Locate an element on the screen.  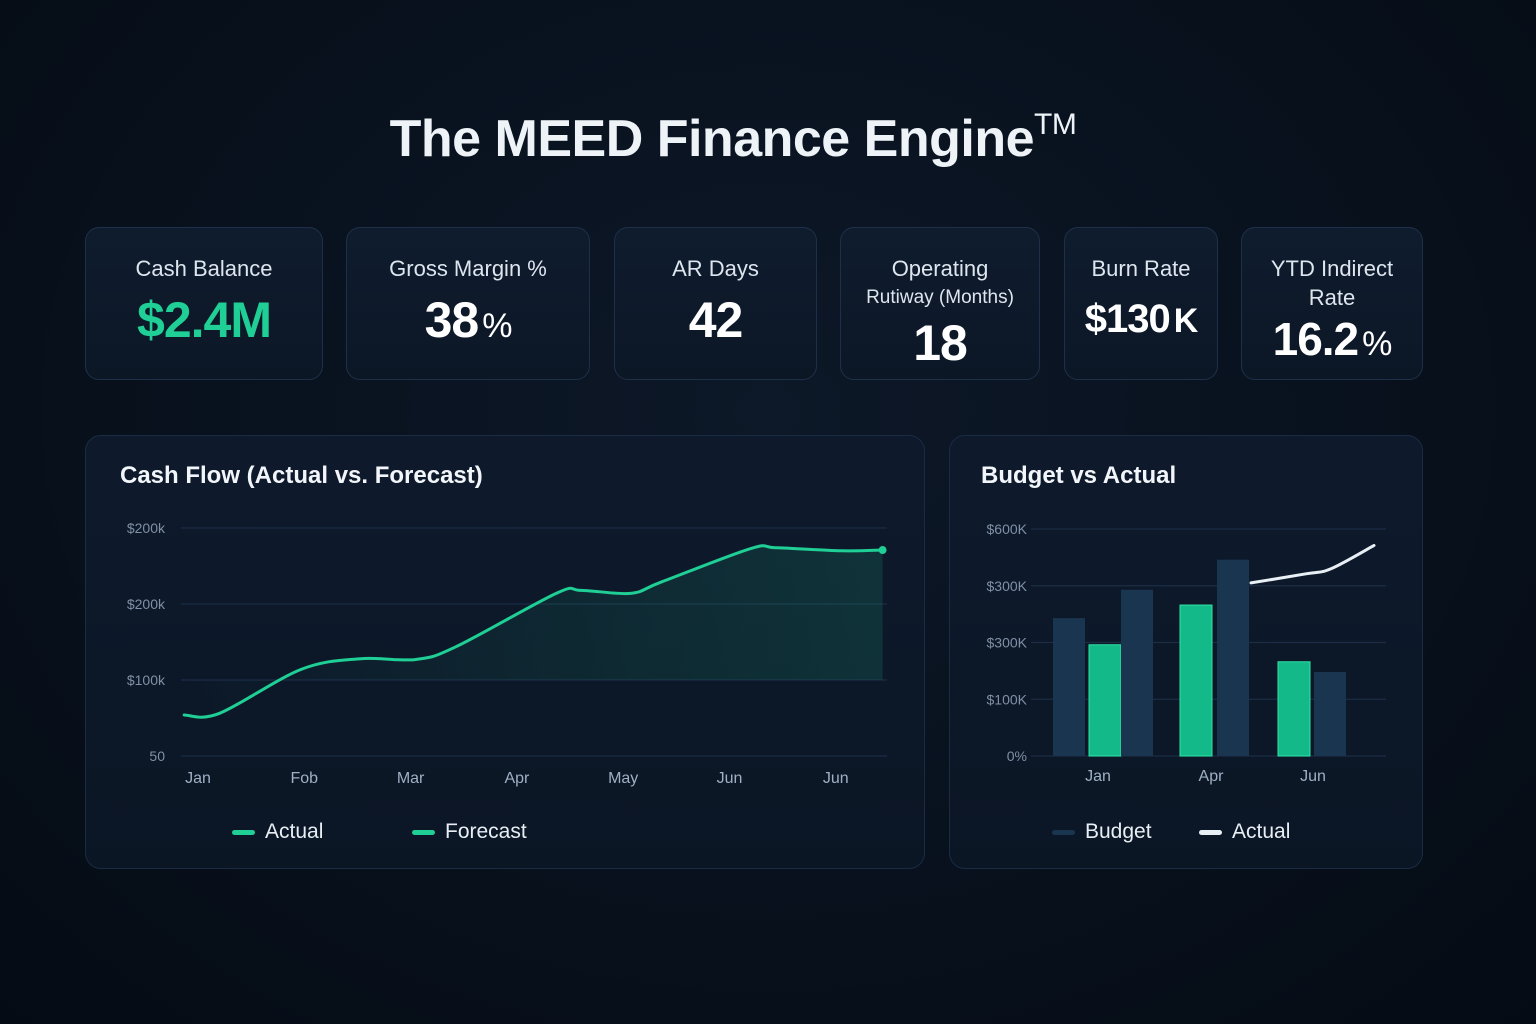
kpi-card-gross-margin: Gross Margin % 38% is located at coordinates (468, 303).